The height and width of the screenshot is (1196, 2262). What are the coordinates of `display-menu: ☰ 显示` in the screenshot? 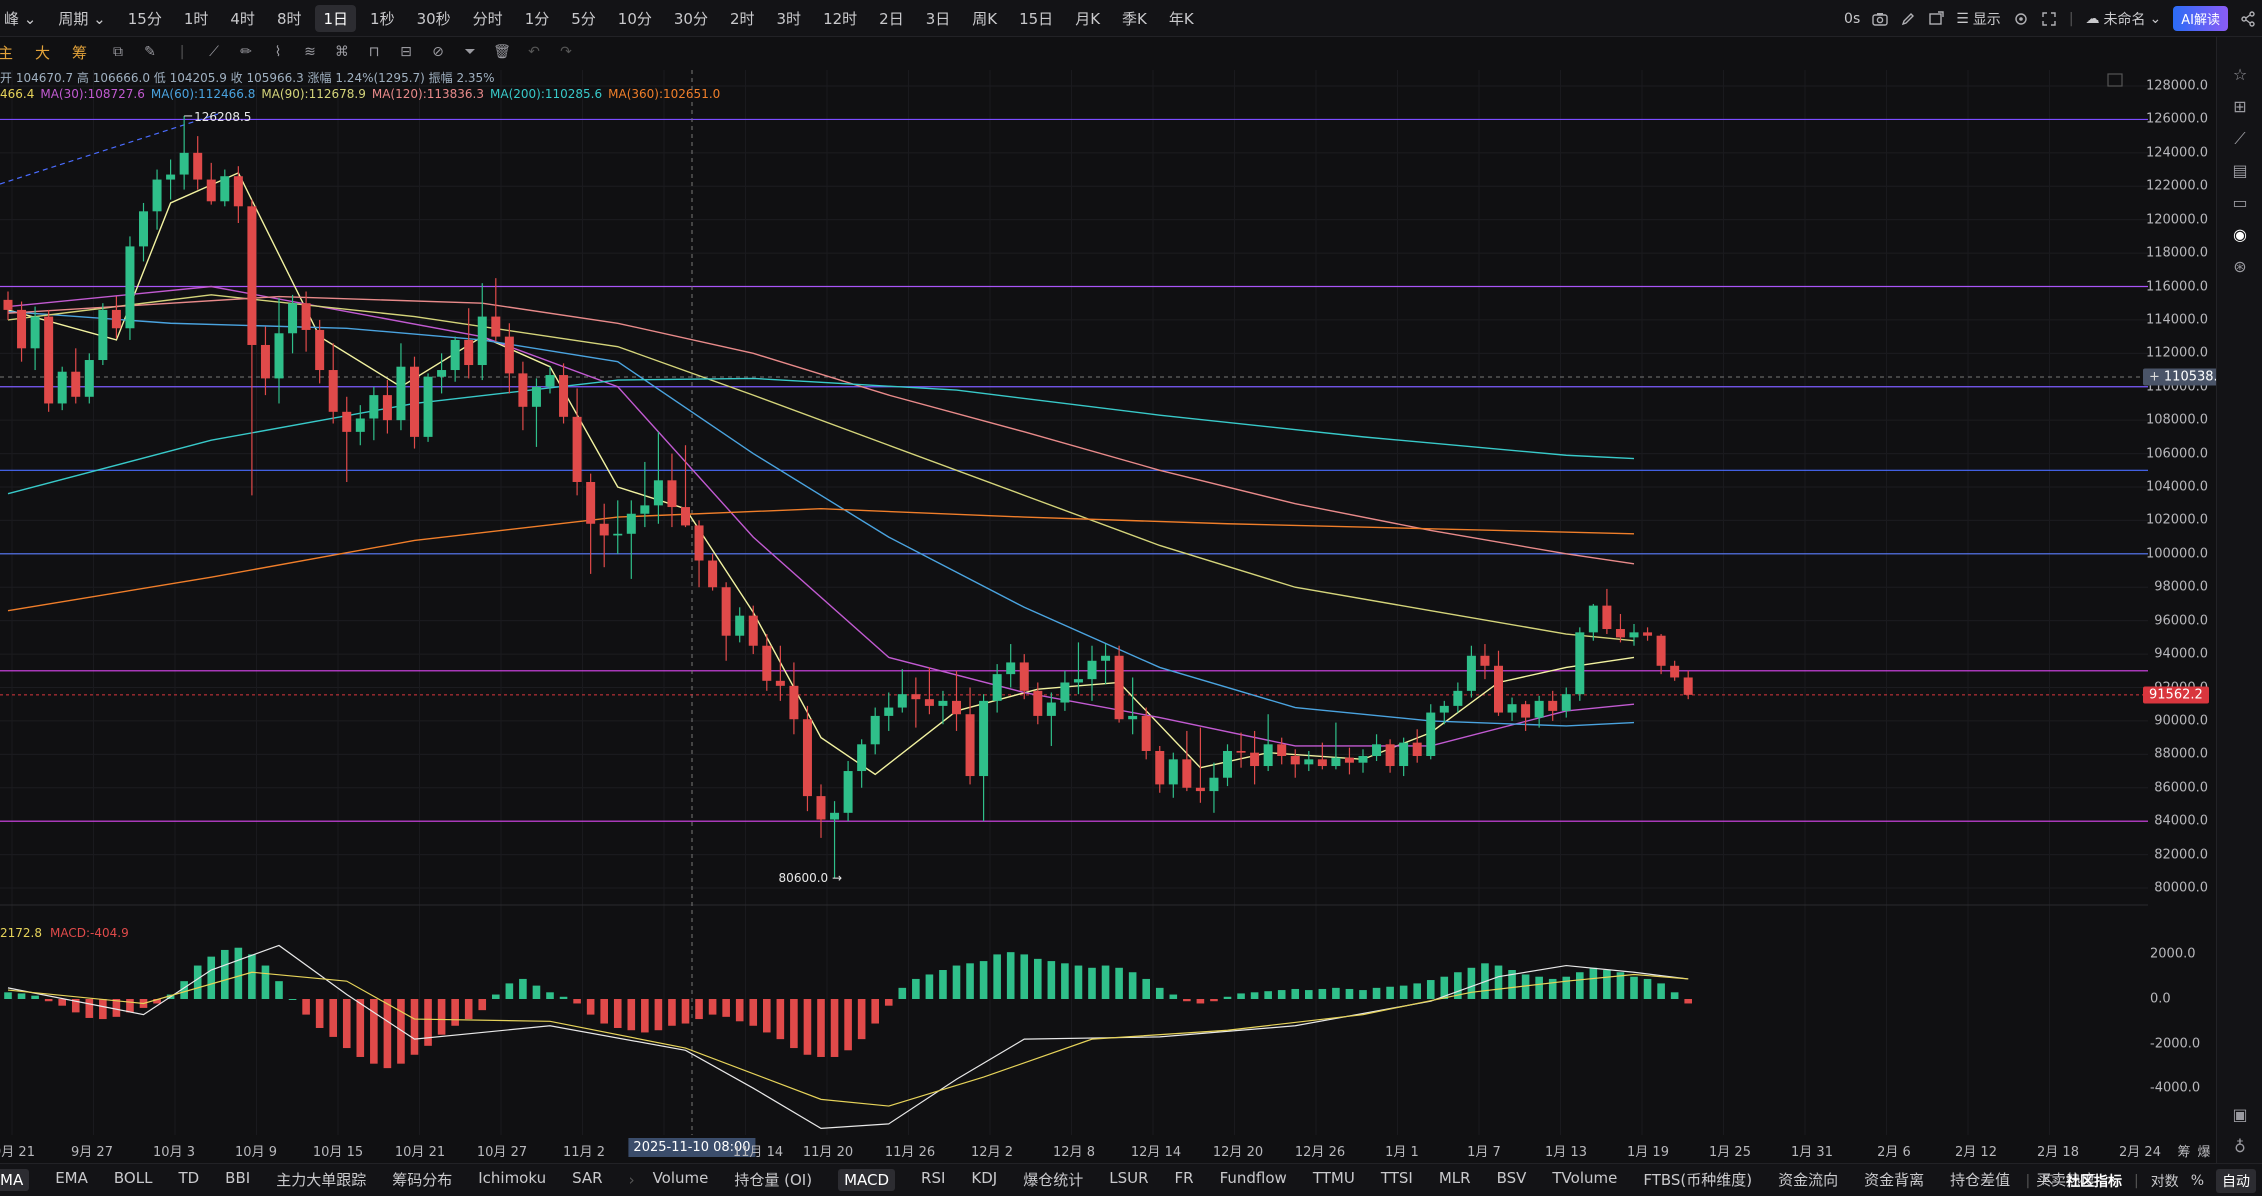 It's located at (1978, 19).